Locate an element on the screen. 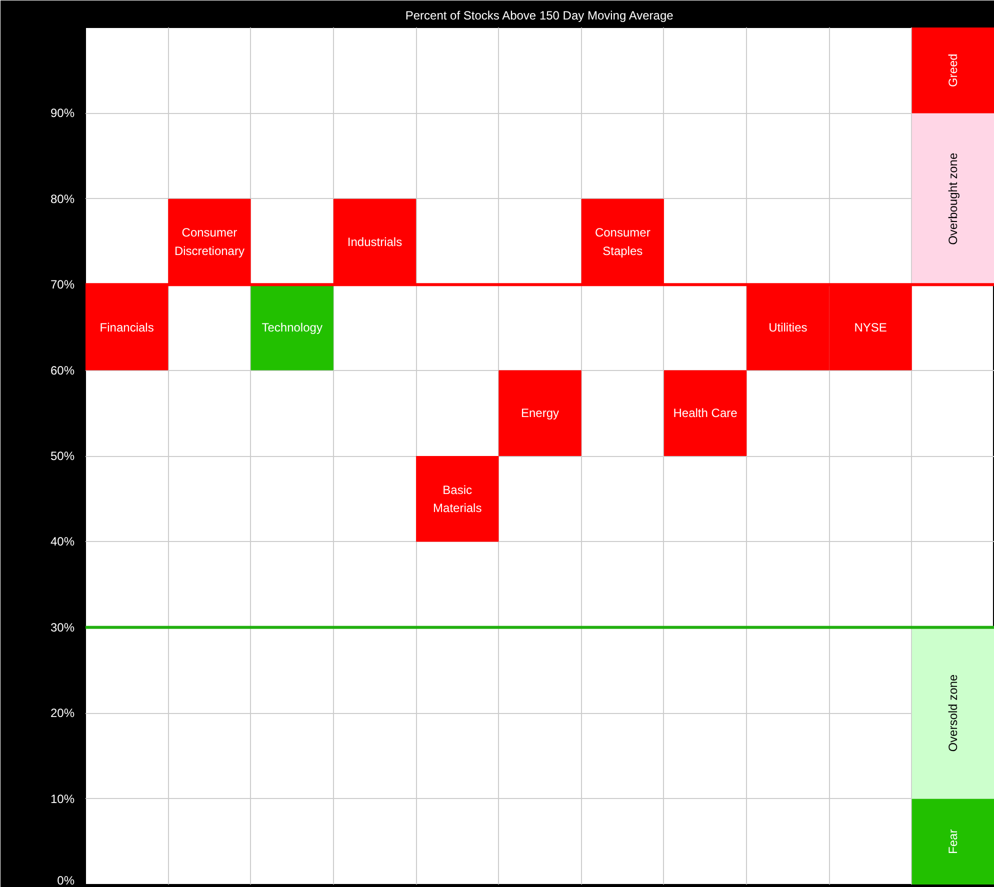 This screenshot has width=994, height=887. x-tick-label: Utilities is located at coordinates (788, 327).